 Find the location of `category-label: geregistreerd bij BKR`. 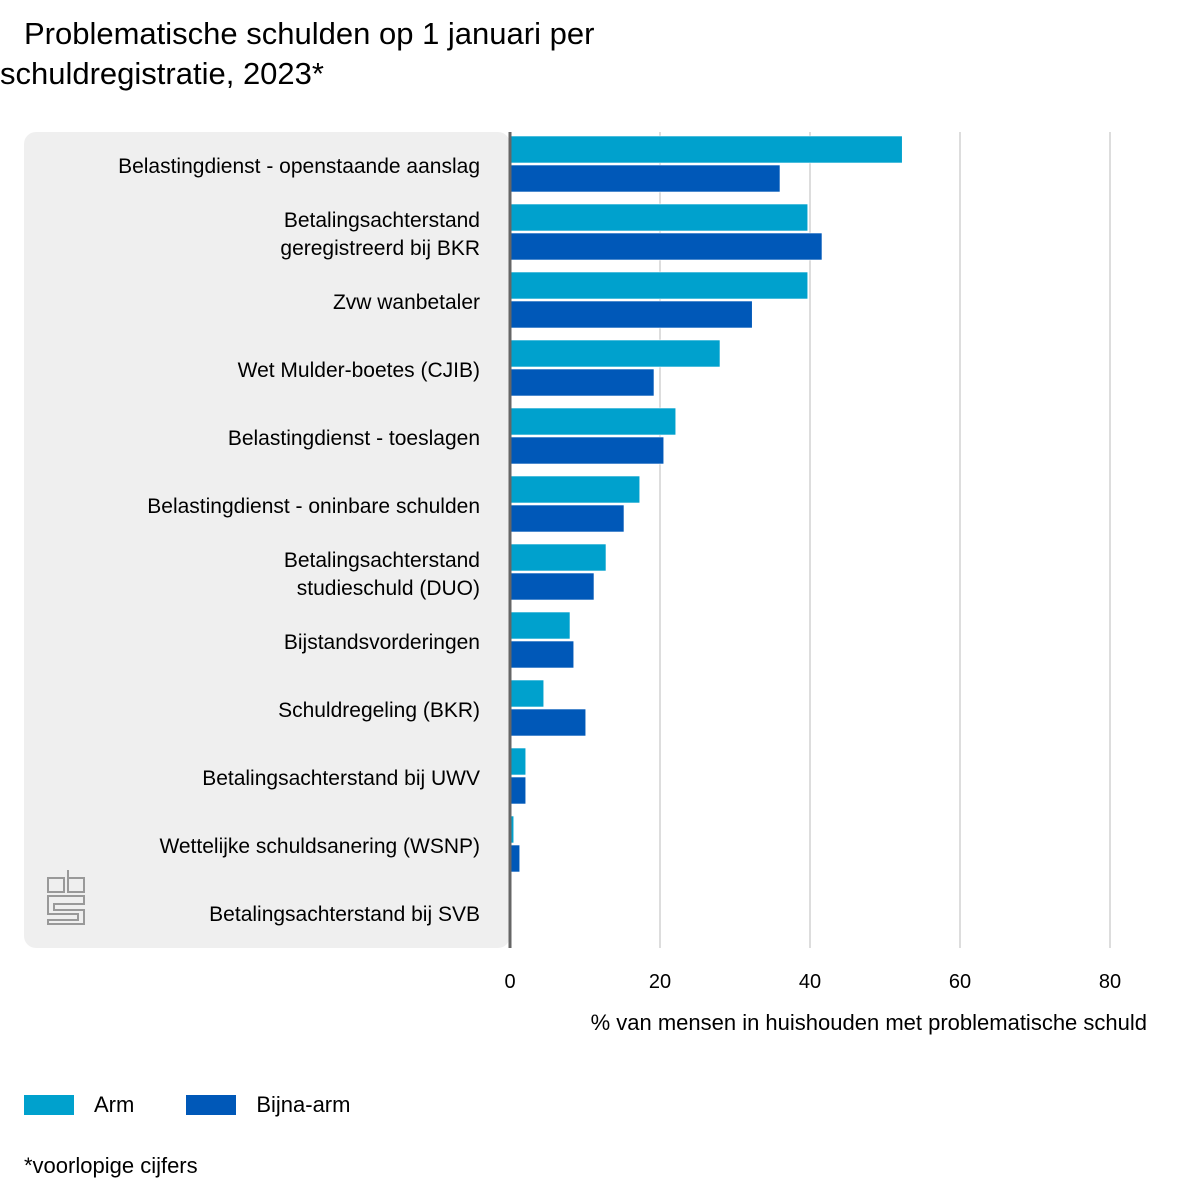

category-label: geregistreerd bij BKR is located at coordinates (380, 248).